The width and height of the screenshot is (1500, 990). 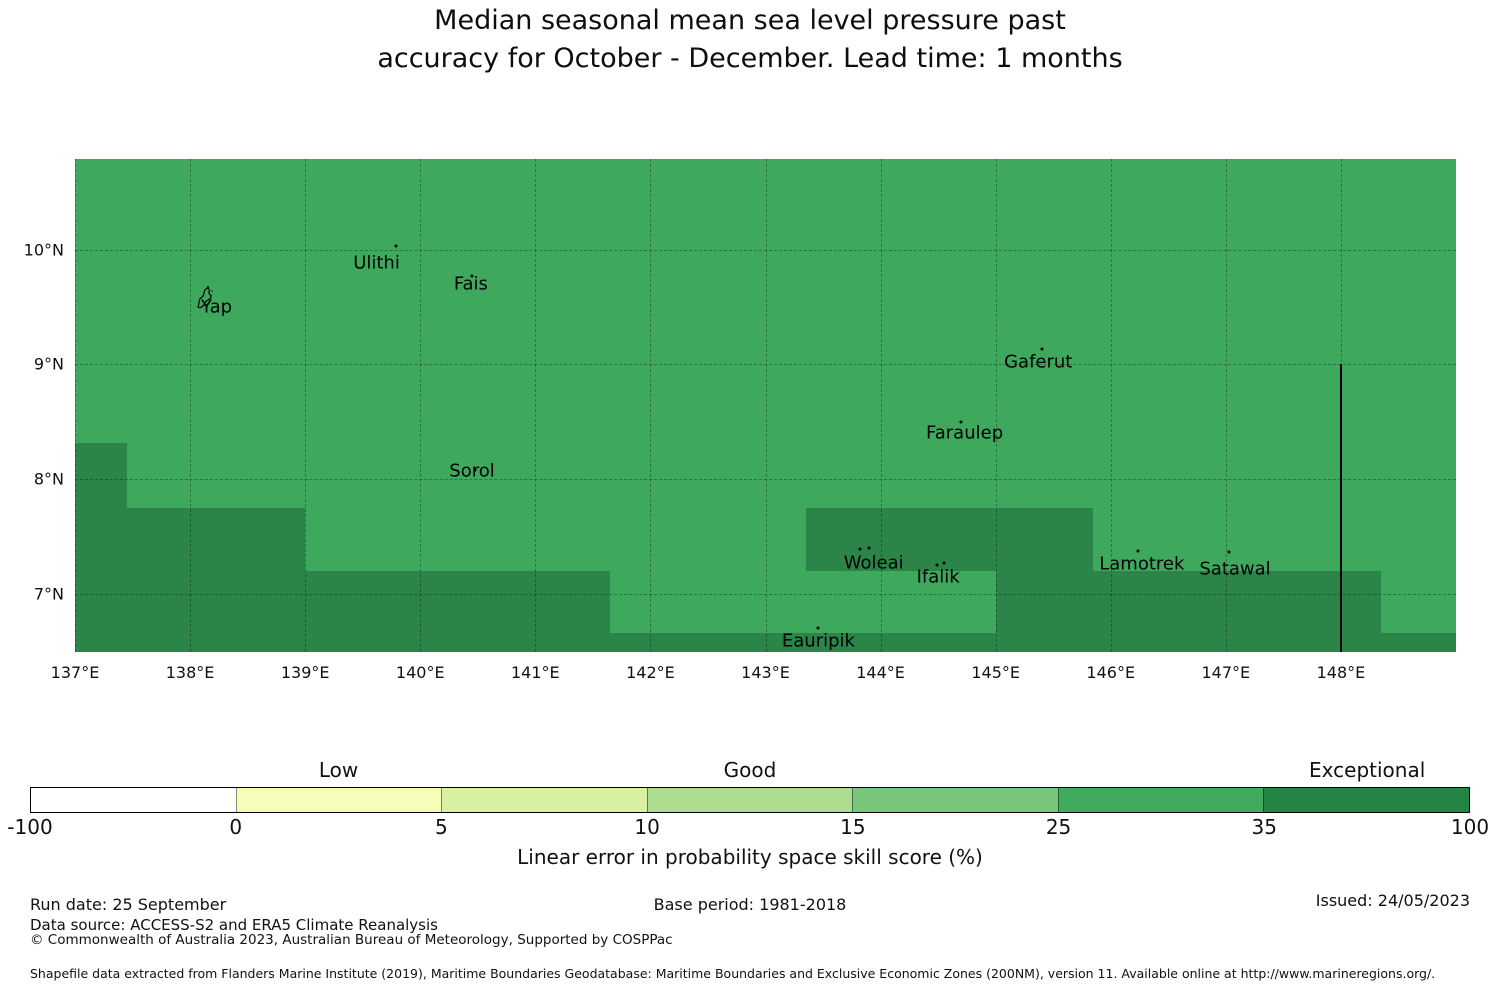 What do you see at coordinates (48, 364) in the screenshot?
I see `y-tick-label: 9°N` at bounding box center [48, 364].